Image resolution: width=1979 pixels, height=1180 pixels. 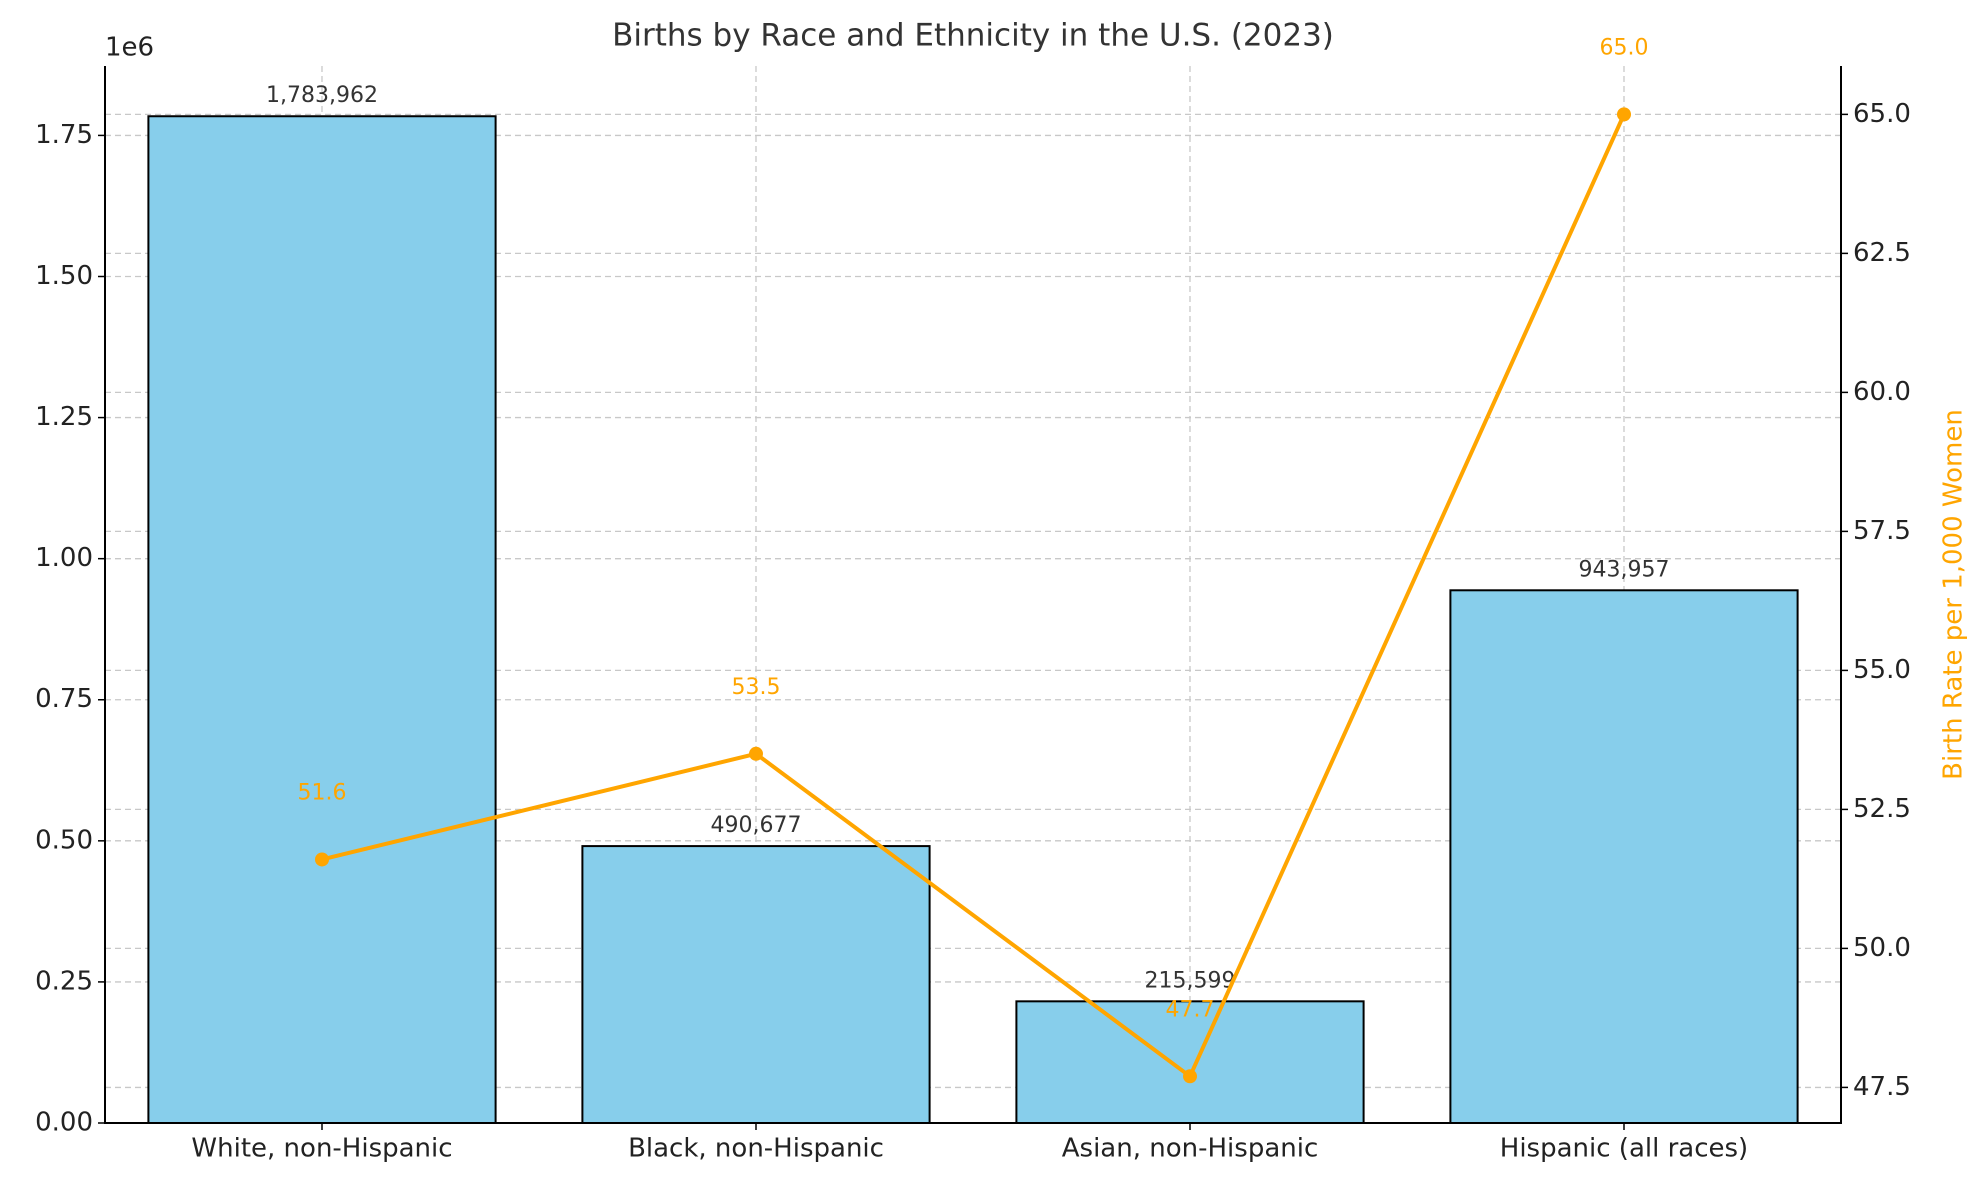 I want to click on y-tick-label: 1.50, so click(x=64, y=276).